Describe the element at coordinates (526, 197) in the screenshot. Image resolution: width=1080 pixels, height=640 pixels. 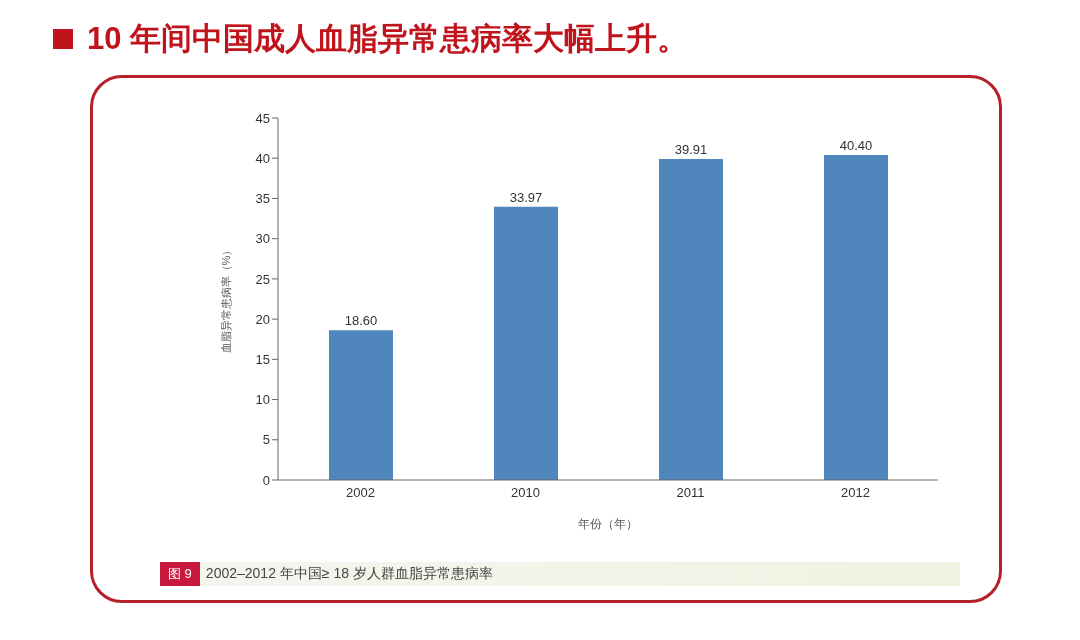
I see `data-label: 33.97` at that location.